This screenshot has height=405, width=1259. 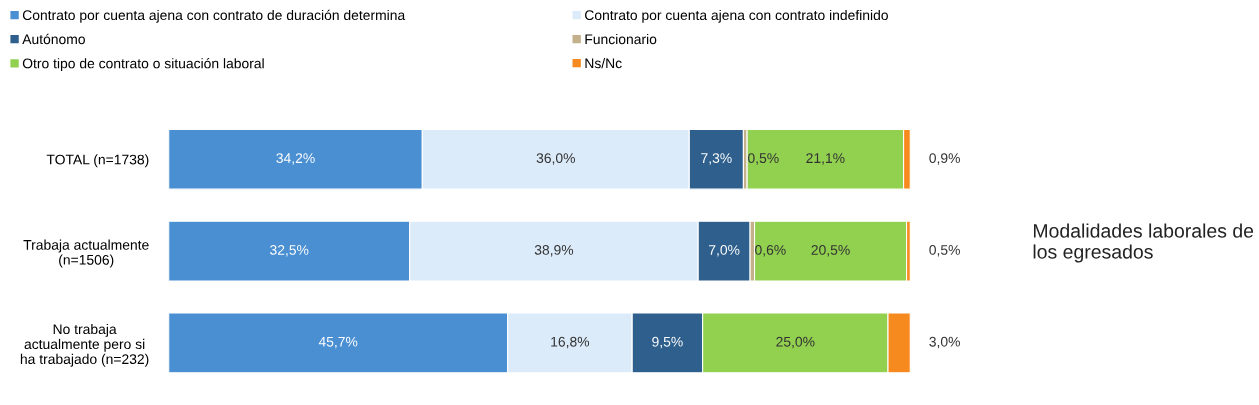 I want to click on data-label: 25,0%, so click(x=795, y=342).